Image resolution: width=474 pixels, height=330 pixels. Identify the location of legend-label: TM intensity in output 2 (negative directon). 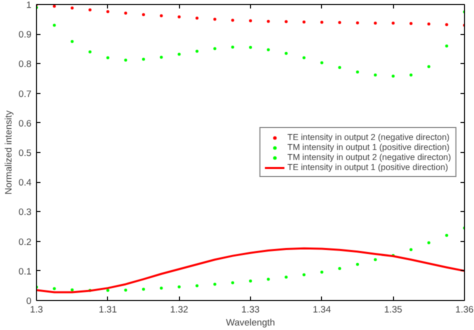
(369, 157).